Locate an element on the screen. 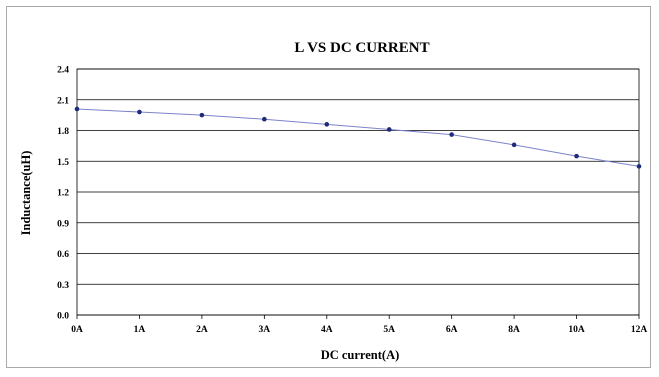  y-tick-label: 0.3 is located at coordinates (63, 286).